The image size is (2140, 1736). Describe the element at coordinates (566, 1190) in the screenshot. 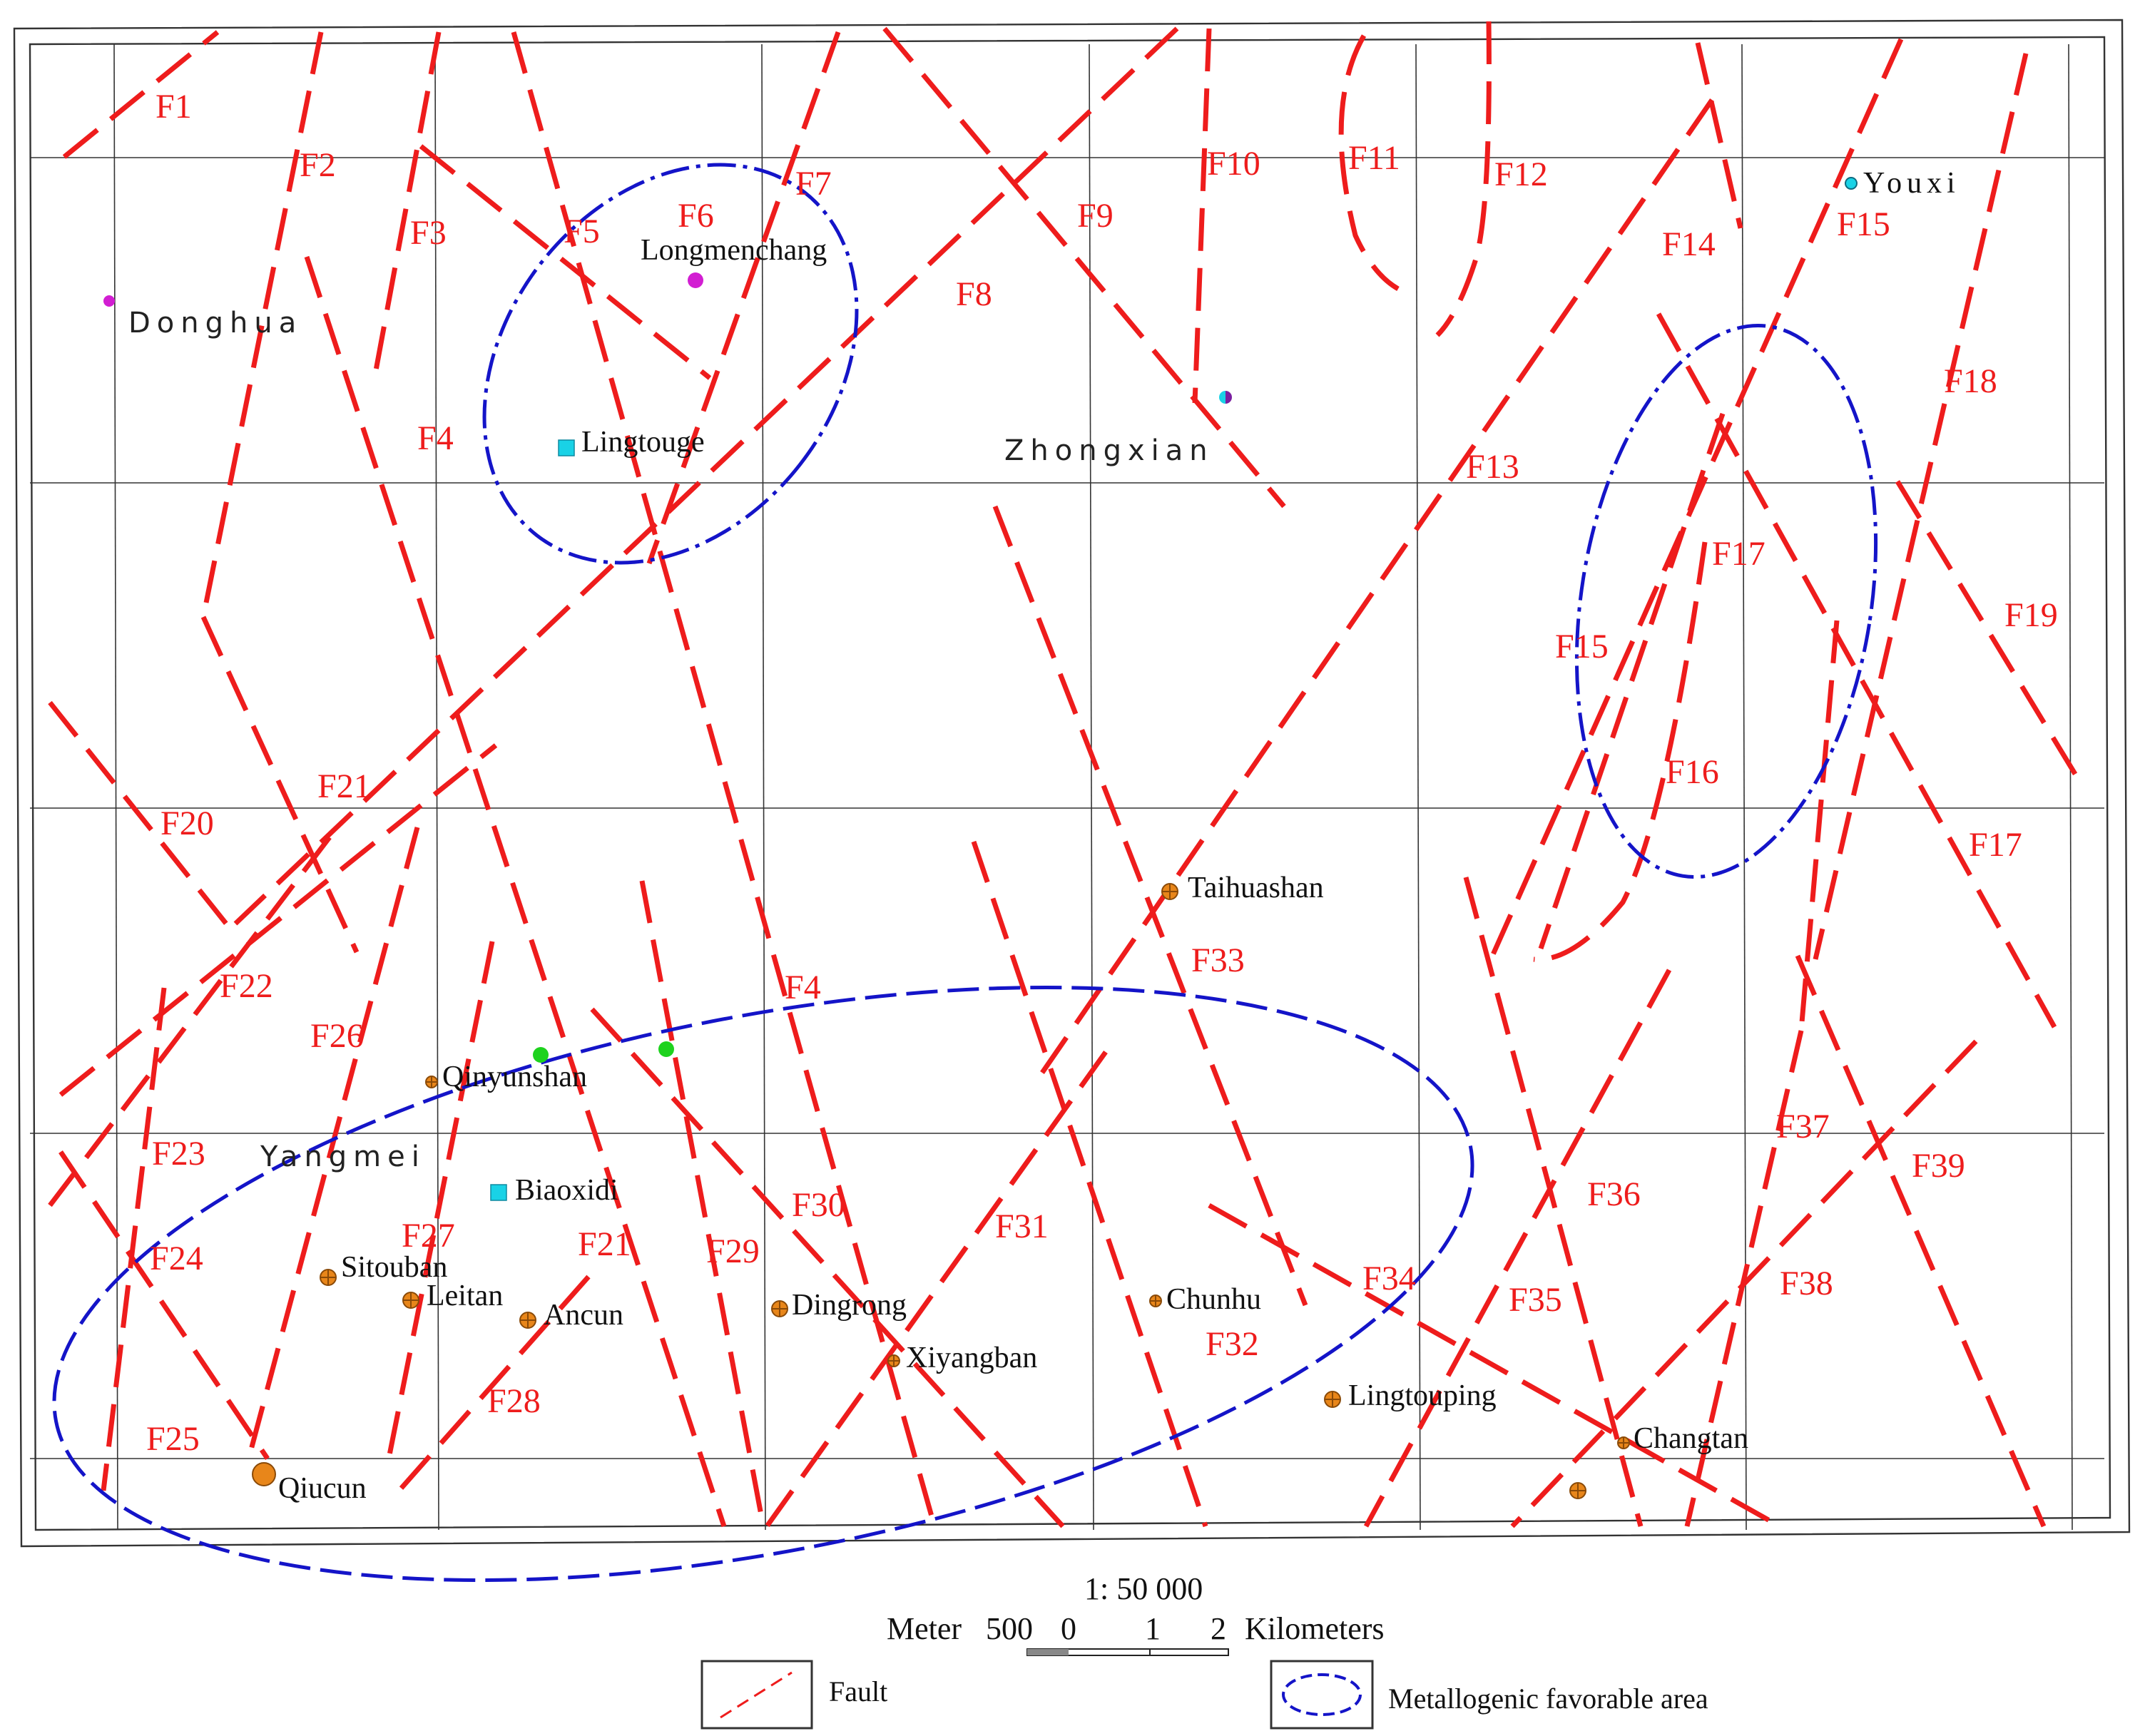

I see `place-label-biaoxidi: Biaoxidi` at that location.